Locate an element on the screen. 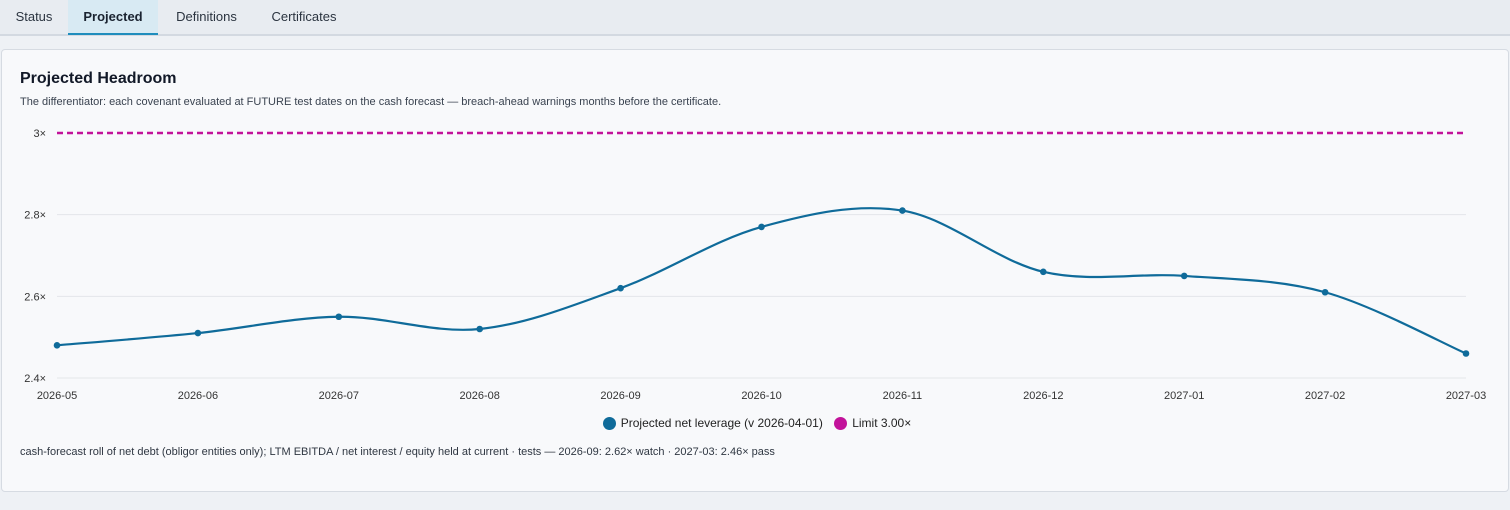 The height and width of the screenshot is (510, 1510). legend-label-limit: Limit 3.00× is located at coordinates (882, 423).